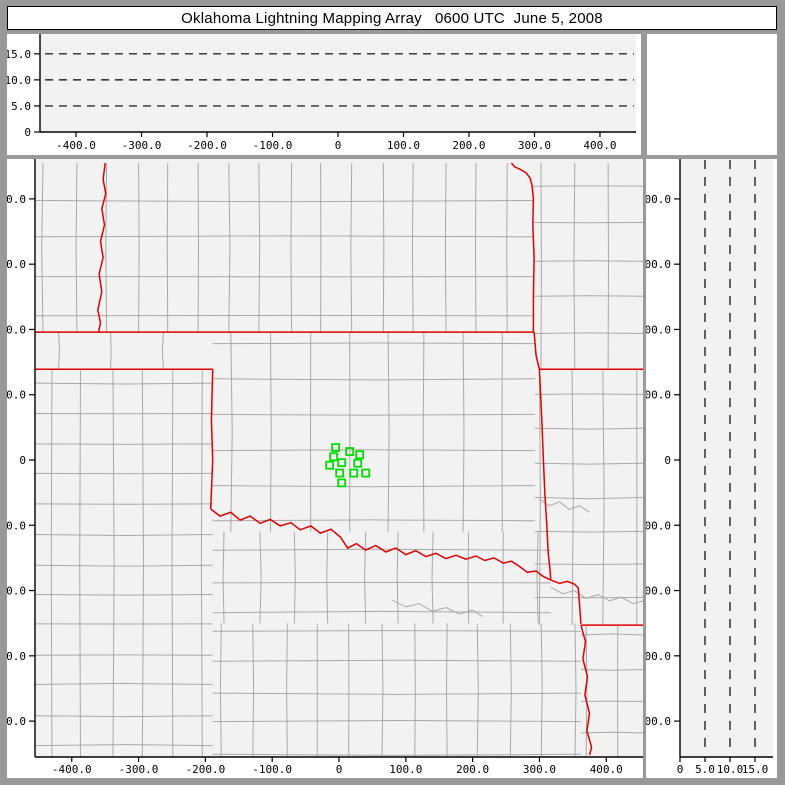 Image resolution: width=785 pixels, height=785 pixels. Describe the element at coordinates (542, 456) in the screenshot. I see `state-border-ok-ar-border` at that location.